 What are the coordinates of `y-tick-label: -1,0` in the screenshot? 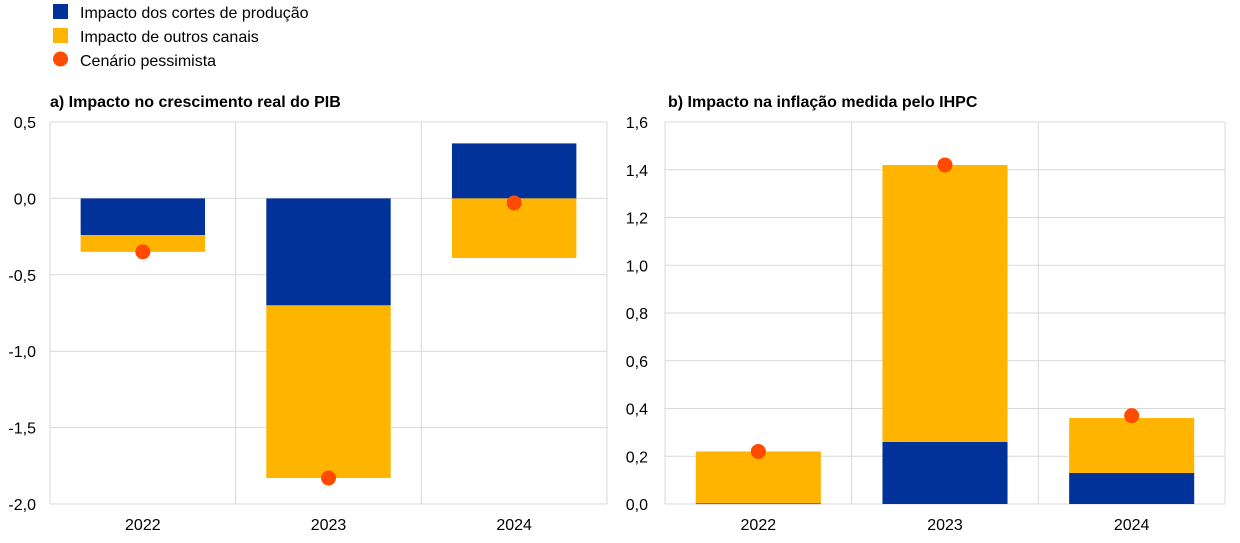 It's located at (22, 352).